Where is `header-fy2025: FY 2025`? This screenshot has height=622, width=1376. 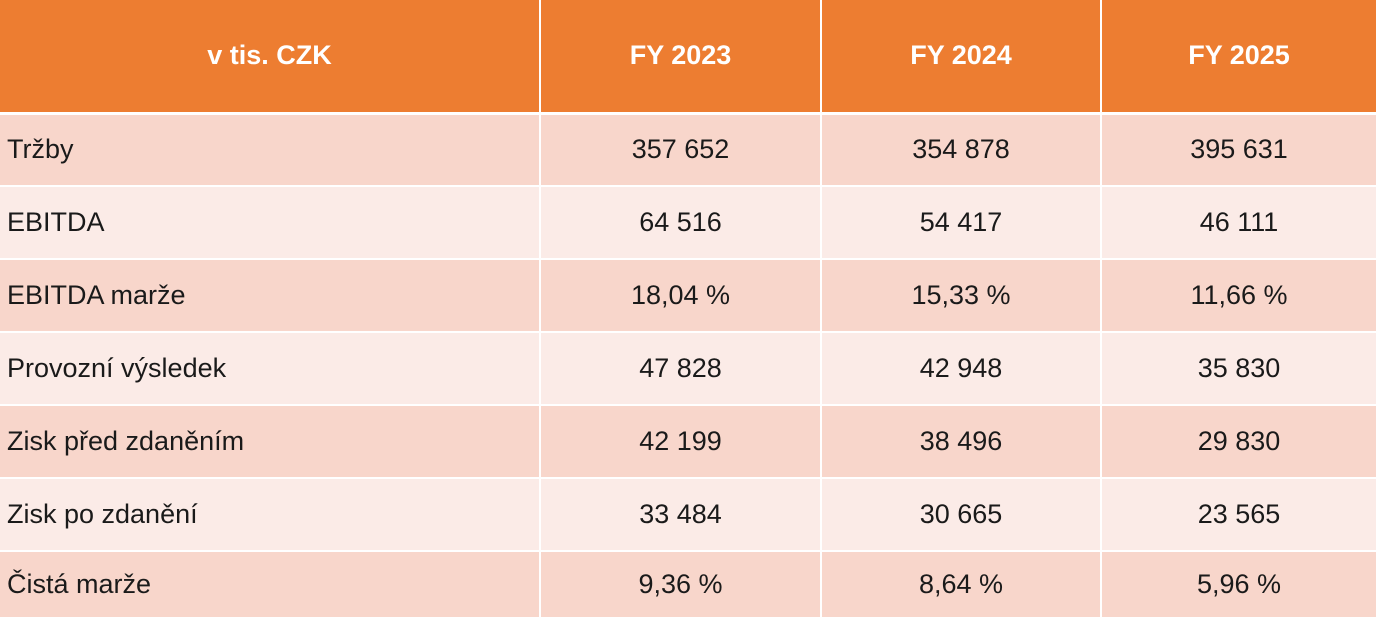 header-fy2025: FY 2025 is located at coordinates (1238, 57).